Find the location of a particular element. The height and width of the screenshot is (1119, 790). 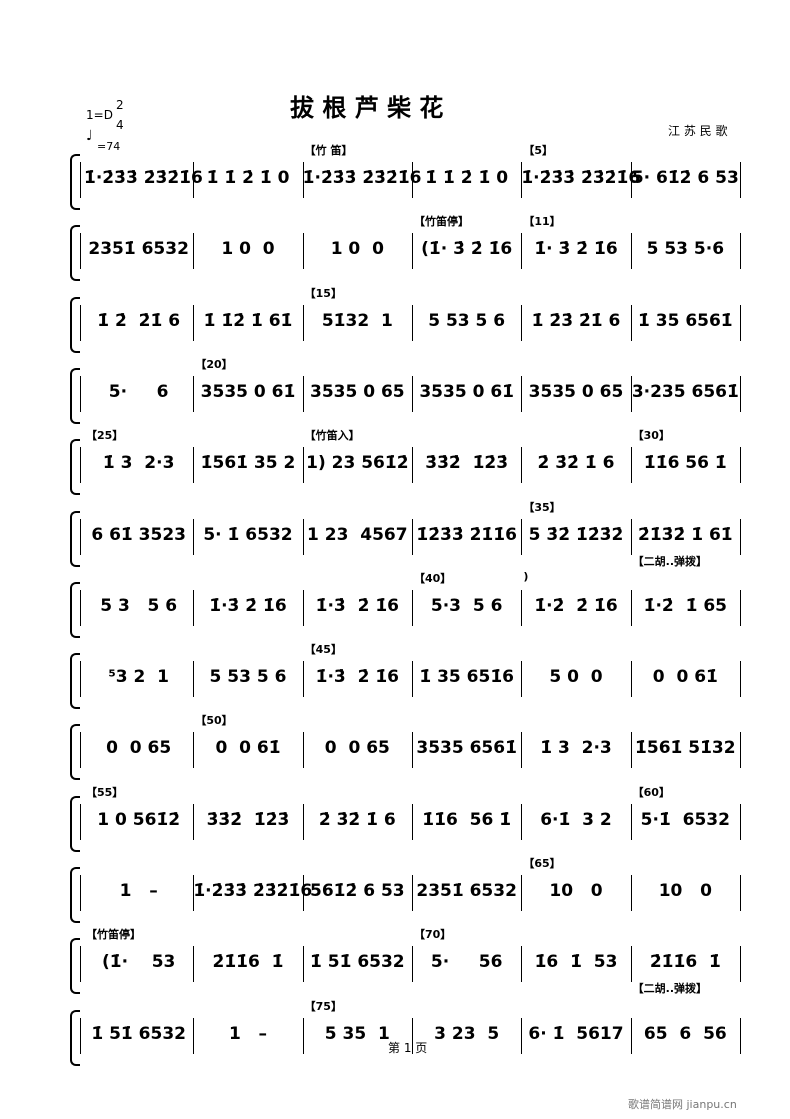

section-mark: ) is located at coordinates (526, 576).